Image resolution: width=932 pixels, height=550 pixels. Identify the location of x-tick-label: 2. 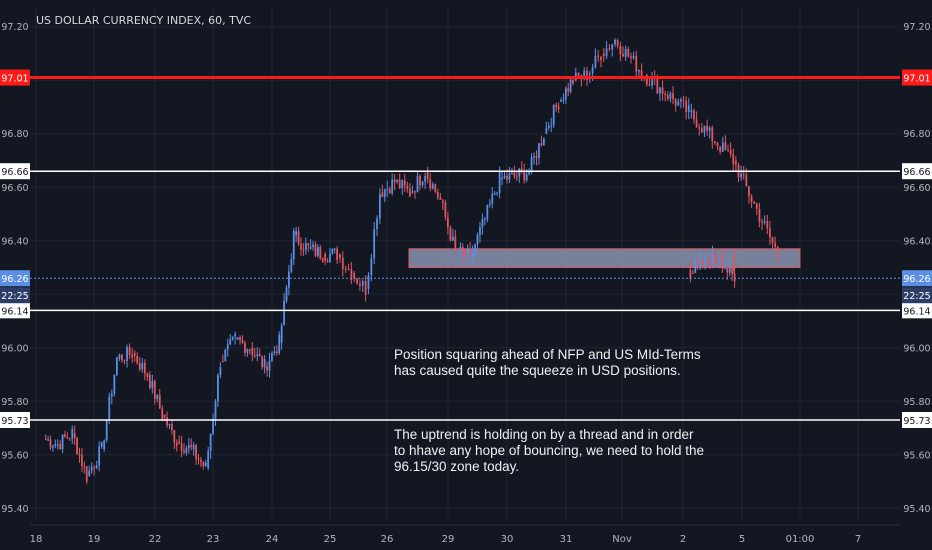
(683, 539).